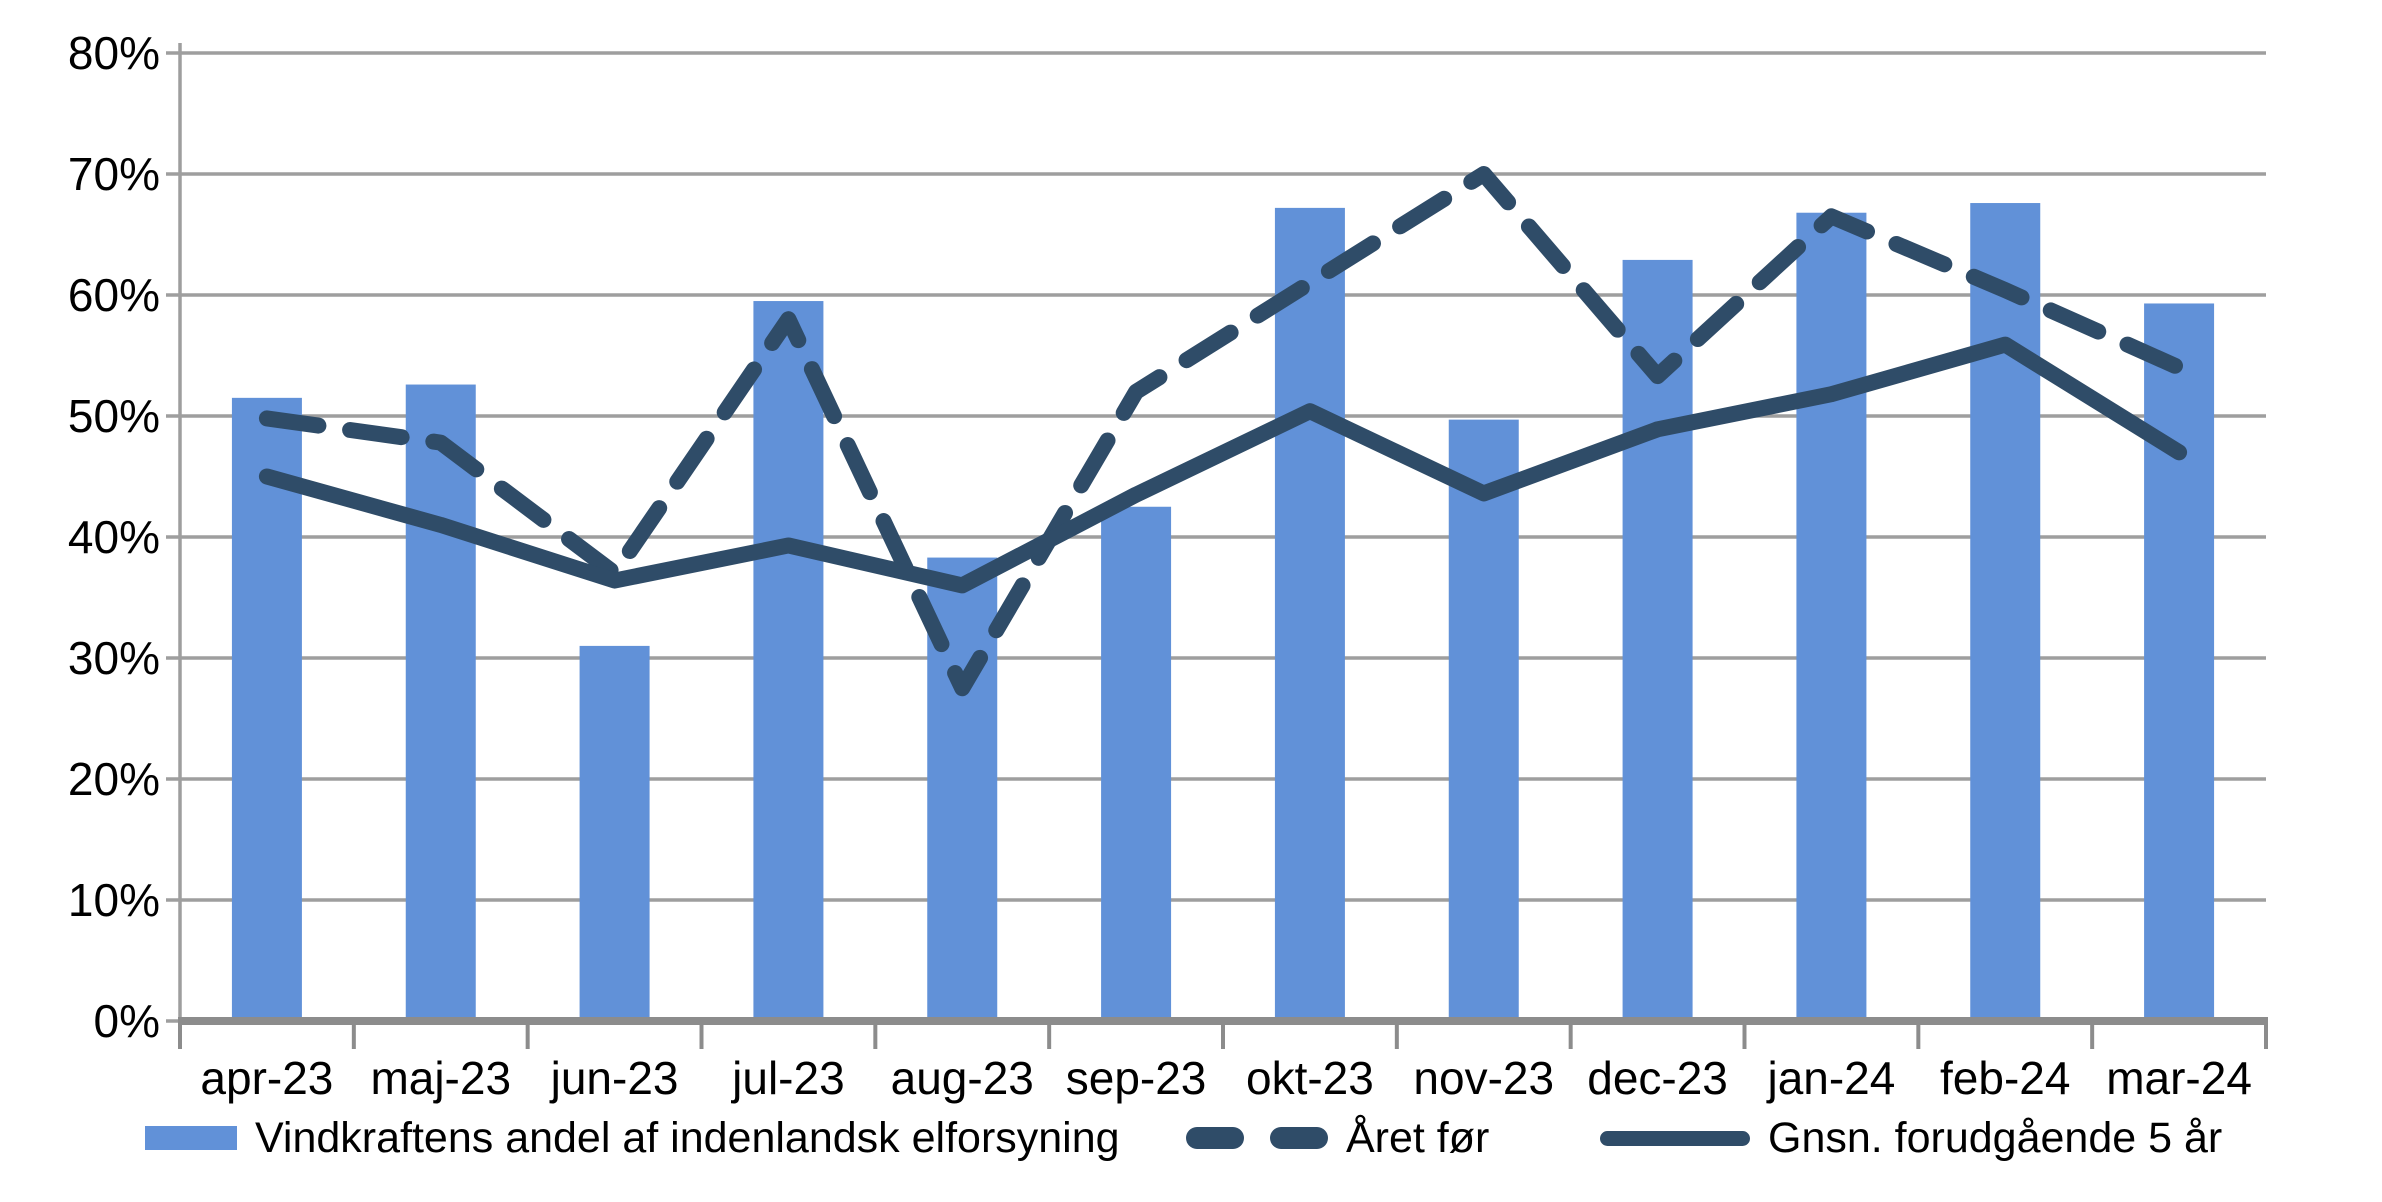 Image resolution: width=2382 pixels, height=1202 pixels. What do you see at coordinates (267, 1078) in the screenshot?
I see `x-tick-label: apr-23` at bounding box center [267, 1078].